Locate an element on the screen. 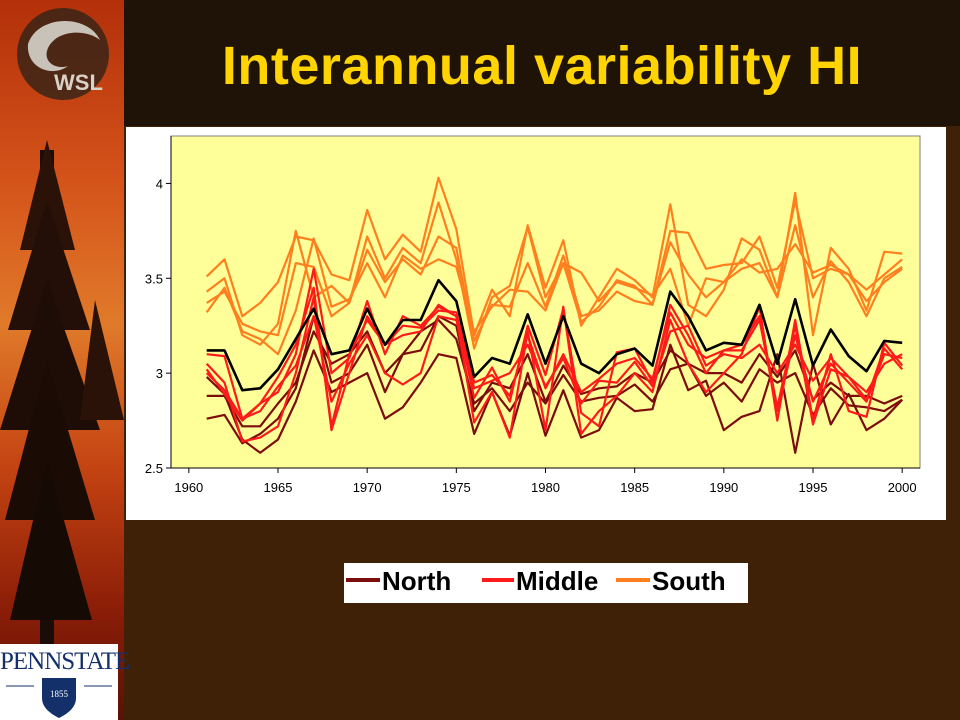 This screenshot has width=960, height=720. x-tick-label: 1980 is located at coordinates (545, 487).